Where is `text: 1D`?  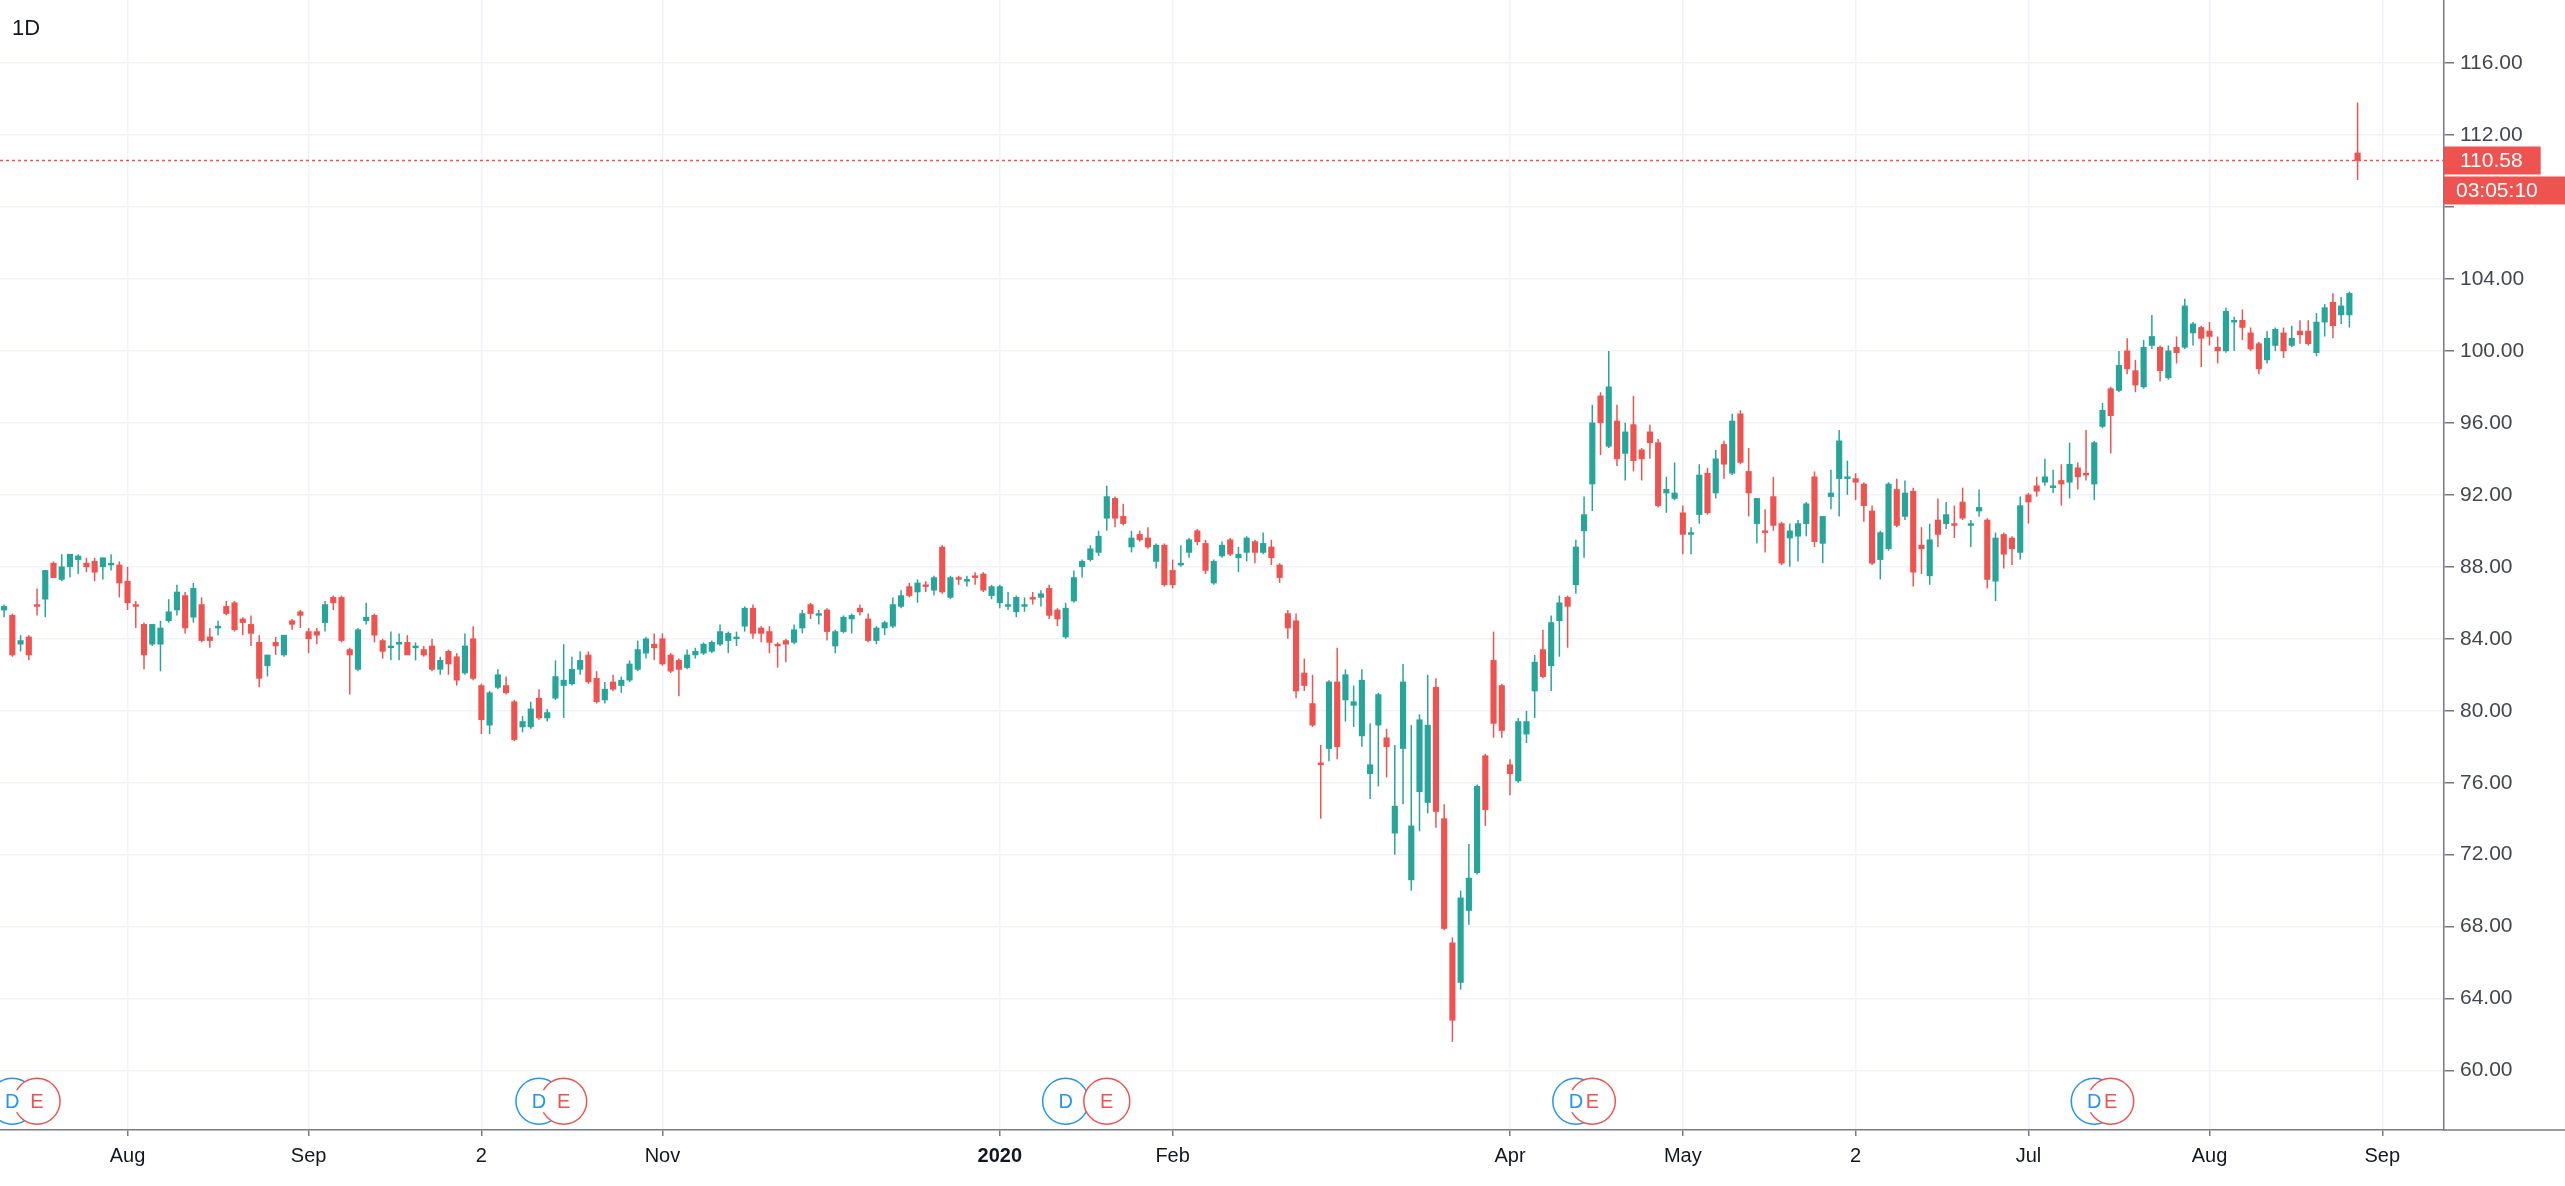
text: 1D is located at coordinates (26, 28).